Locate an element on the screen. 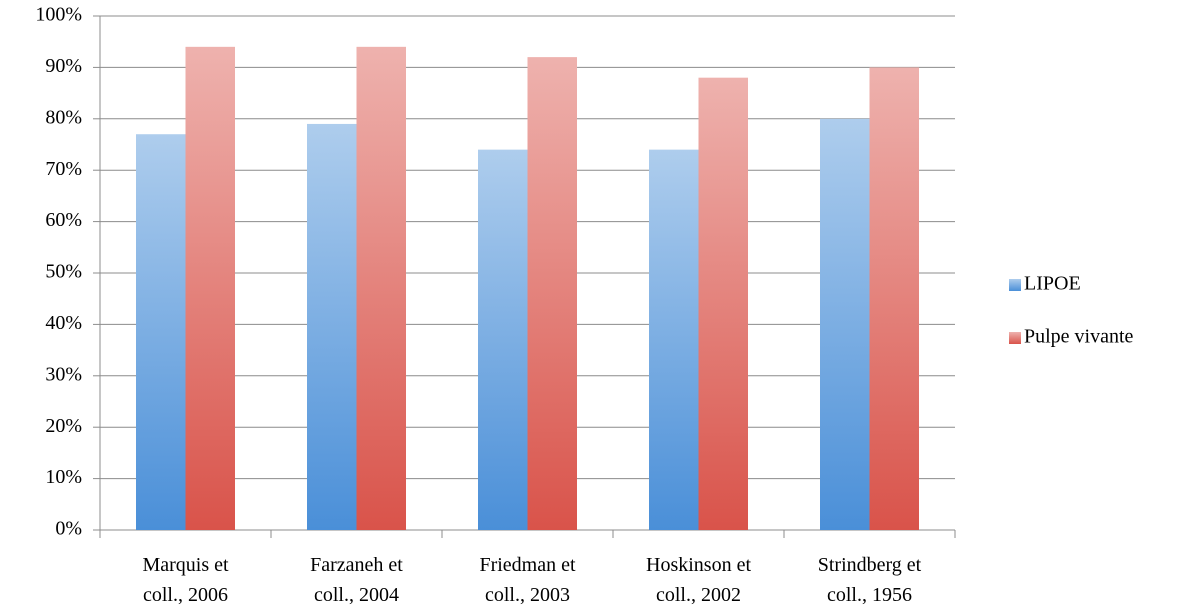 This screenshot has height=612, width=1188. y-tick-label: 60% is located at coordinates (63, 220).